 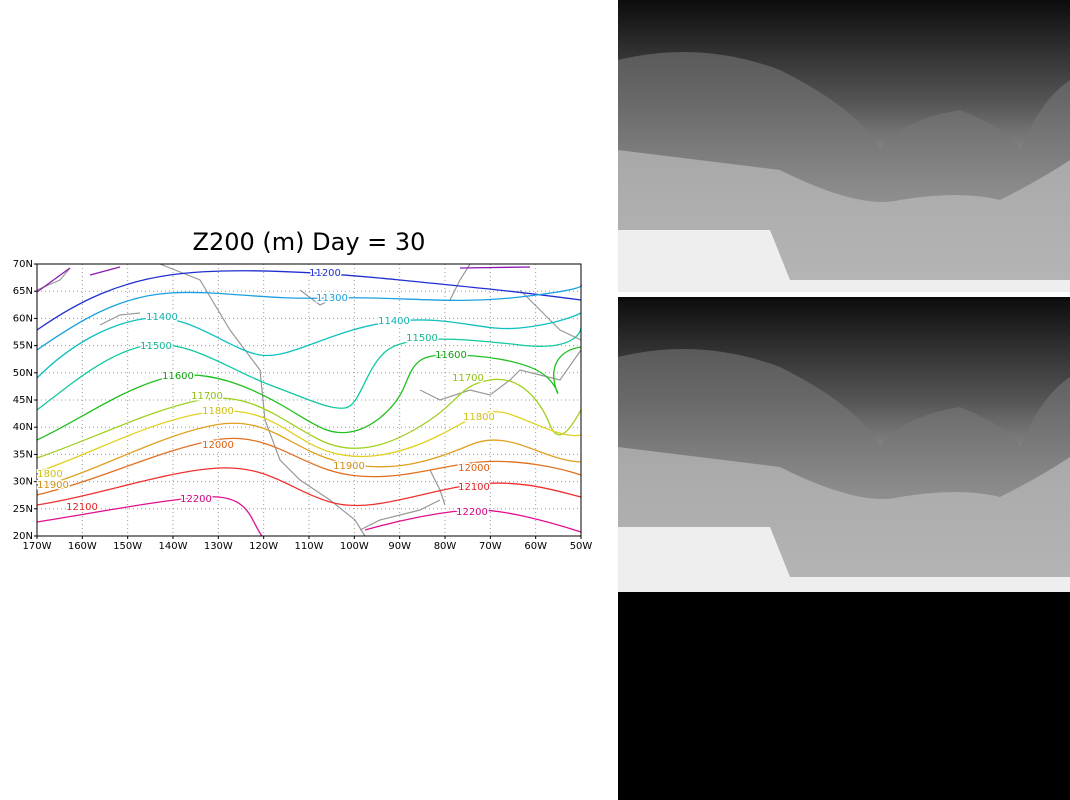 What do you see at coordinates (325, 273) in the screenshot?
I see `contour-label: 11200` at bounding box center [325, 273].